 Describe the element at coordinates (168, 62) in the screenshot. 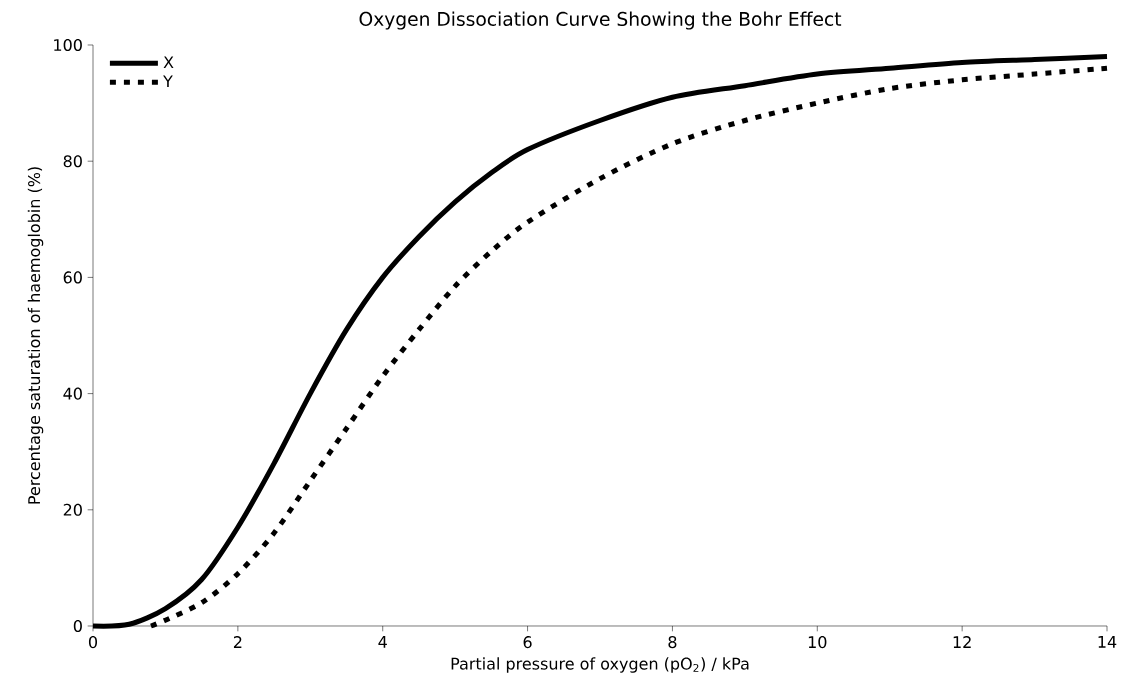

I see `legend-label: X` at that location.